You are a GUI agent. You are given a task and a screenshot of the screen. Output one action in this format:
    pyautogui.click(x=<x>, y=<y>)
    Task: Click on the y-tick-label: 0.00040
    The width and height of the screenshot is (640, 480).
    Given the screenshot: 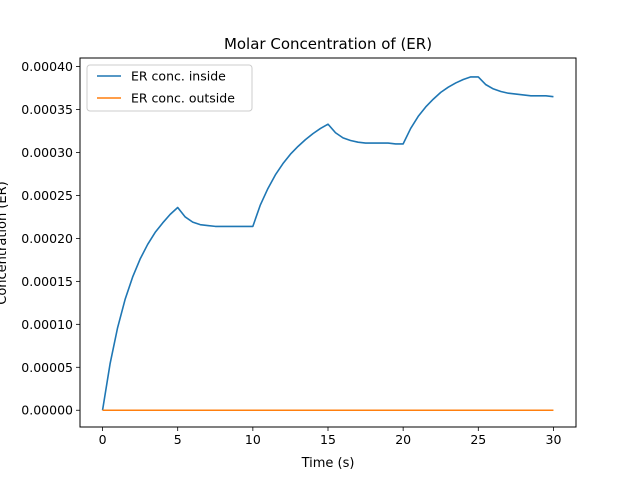 What is the action you would take?
    pyautogui.click(x=47, y=66)
    